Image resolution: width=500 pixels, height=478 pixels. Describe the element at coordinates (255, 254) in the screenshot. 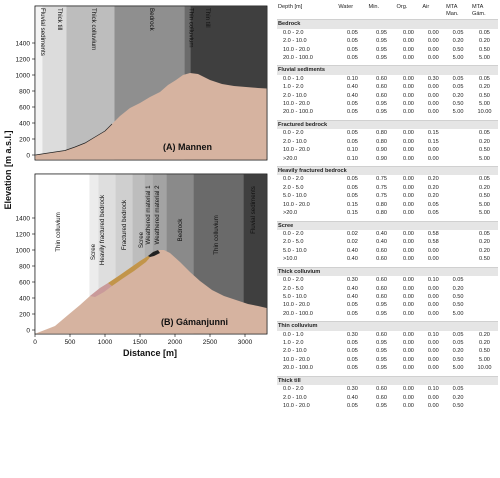

I see `panel-b-band-fluvial` at that location.